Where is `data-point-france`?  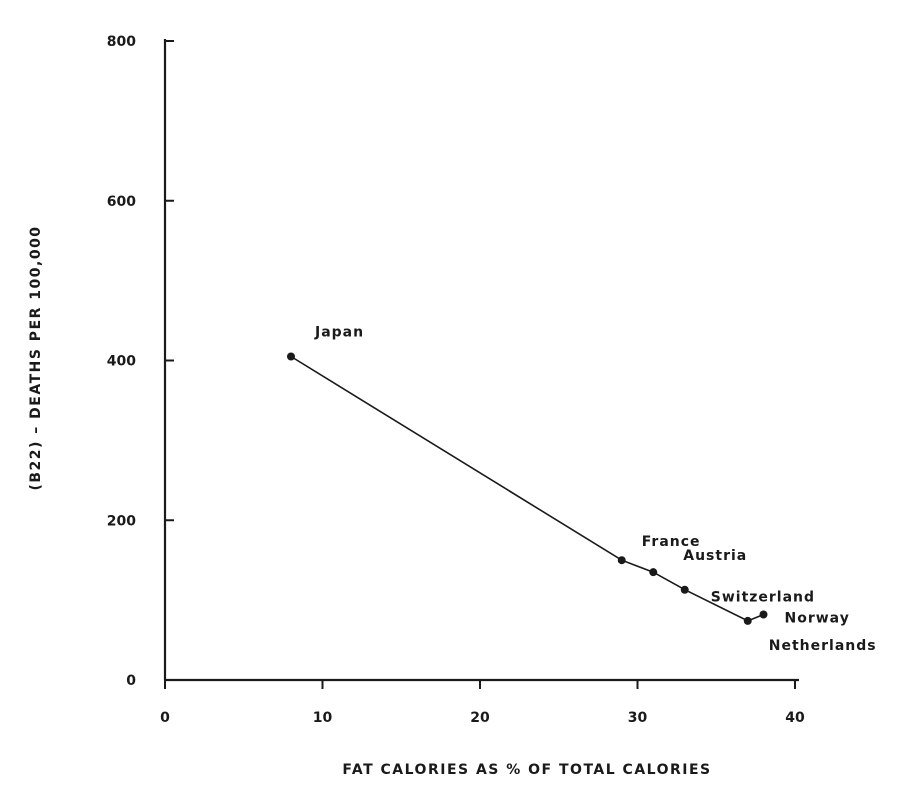
data-point-france is located at coordinates (621, 560).